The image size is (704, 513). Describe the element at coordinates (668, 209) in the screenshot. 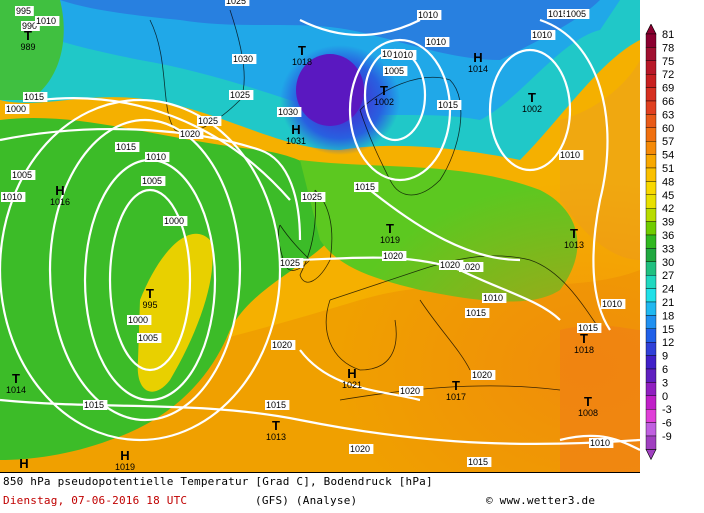

I see `colorbar-tick-label: 42` at that location.